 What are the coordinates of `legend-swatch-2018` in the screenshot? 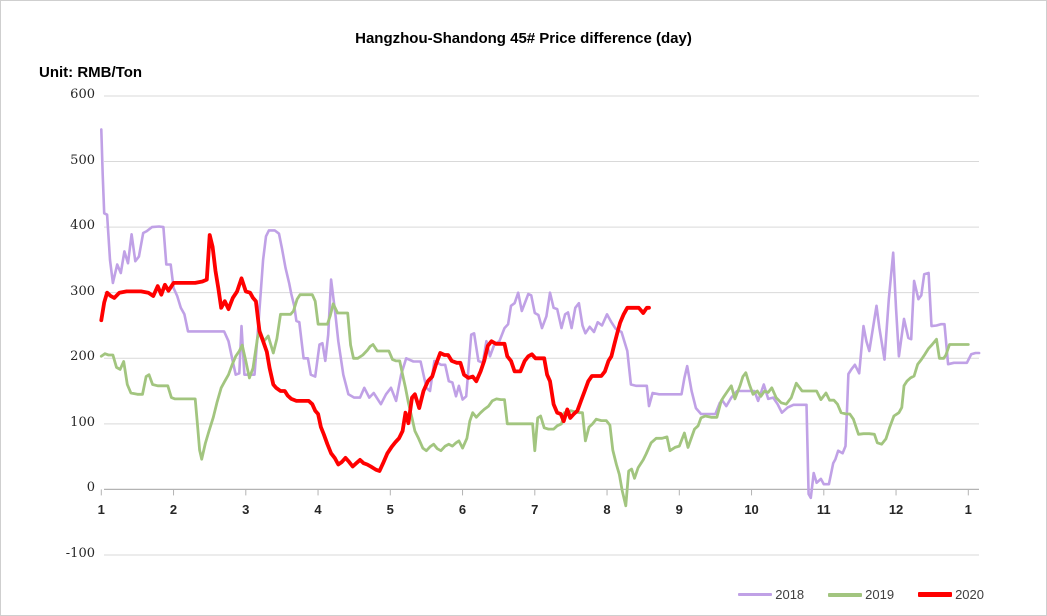 It's located at (755, 594).